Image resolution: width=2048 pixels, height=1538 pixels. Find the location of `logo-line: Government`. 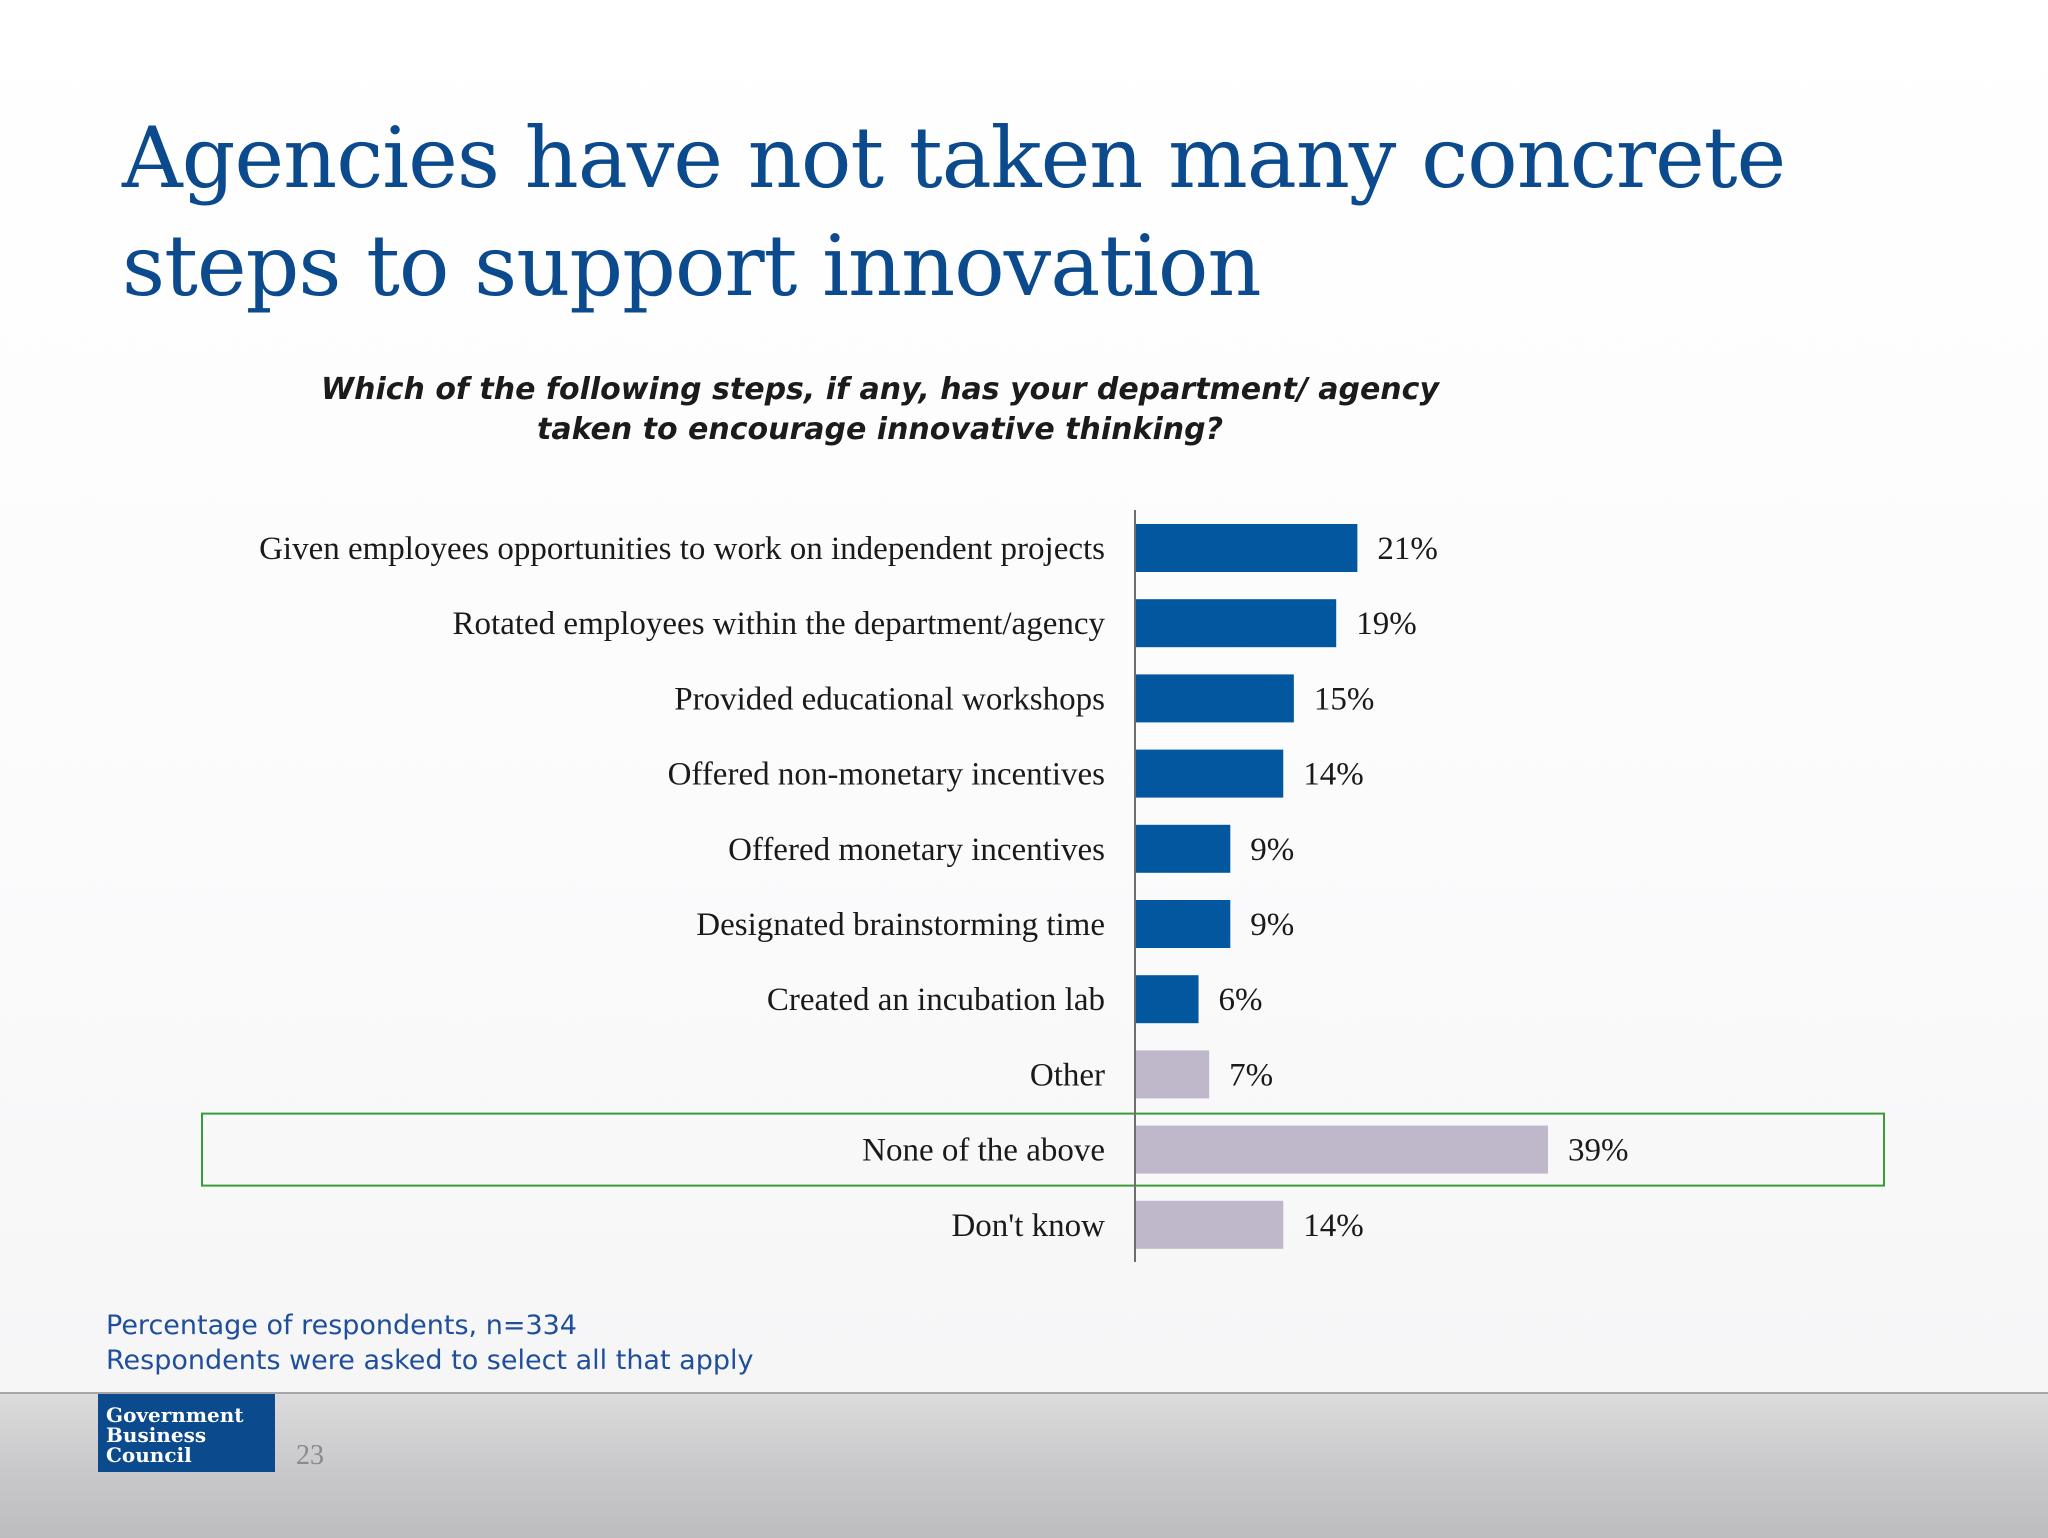

logo-line: Government is located at coordinates (175, 1415).